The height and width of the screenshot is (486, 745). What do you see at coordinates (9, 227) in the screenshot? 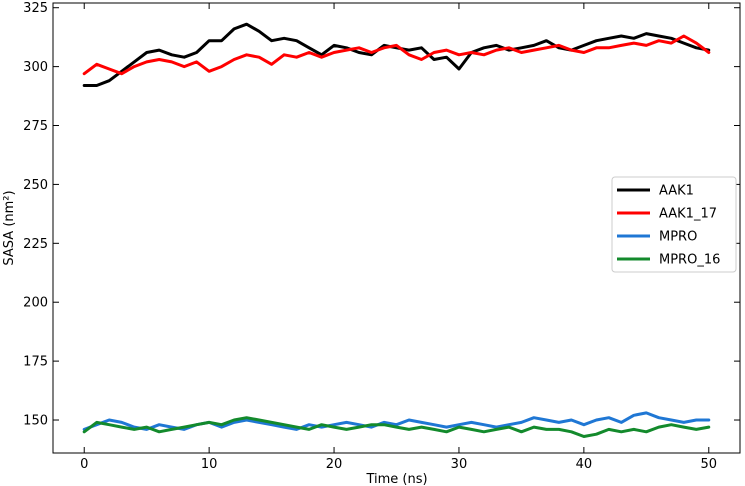
I see `y-axis-label: SASA (nm²)` at bounding box center [9, 227].